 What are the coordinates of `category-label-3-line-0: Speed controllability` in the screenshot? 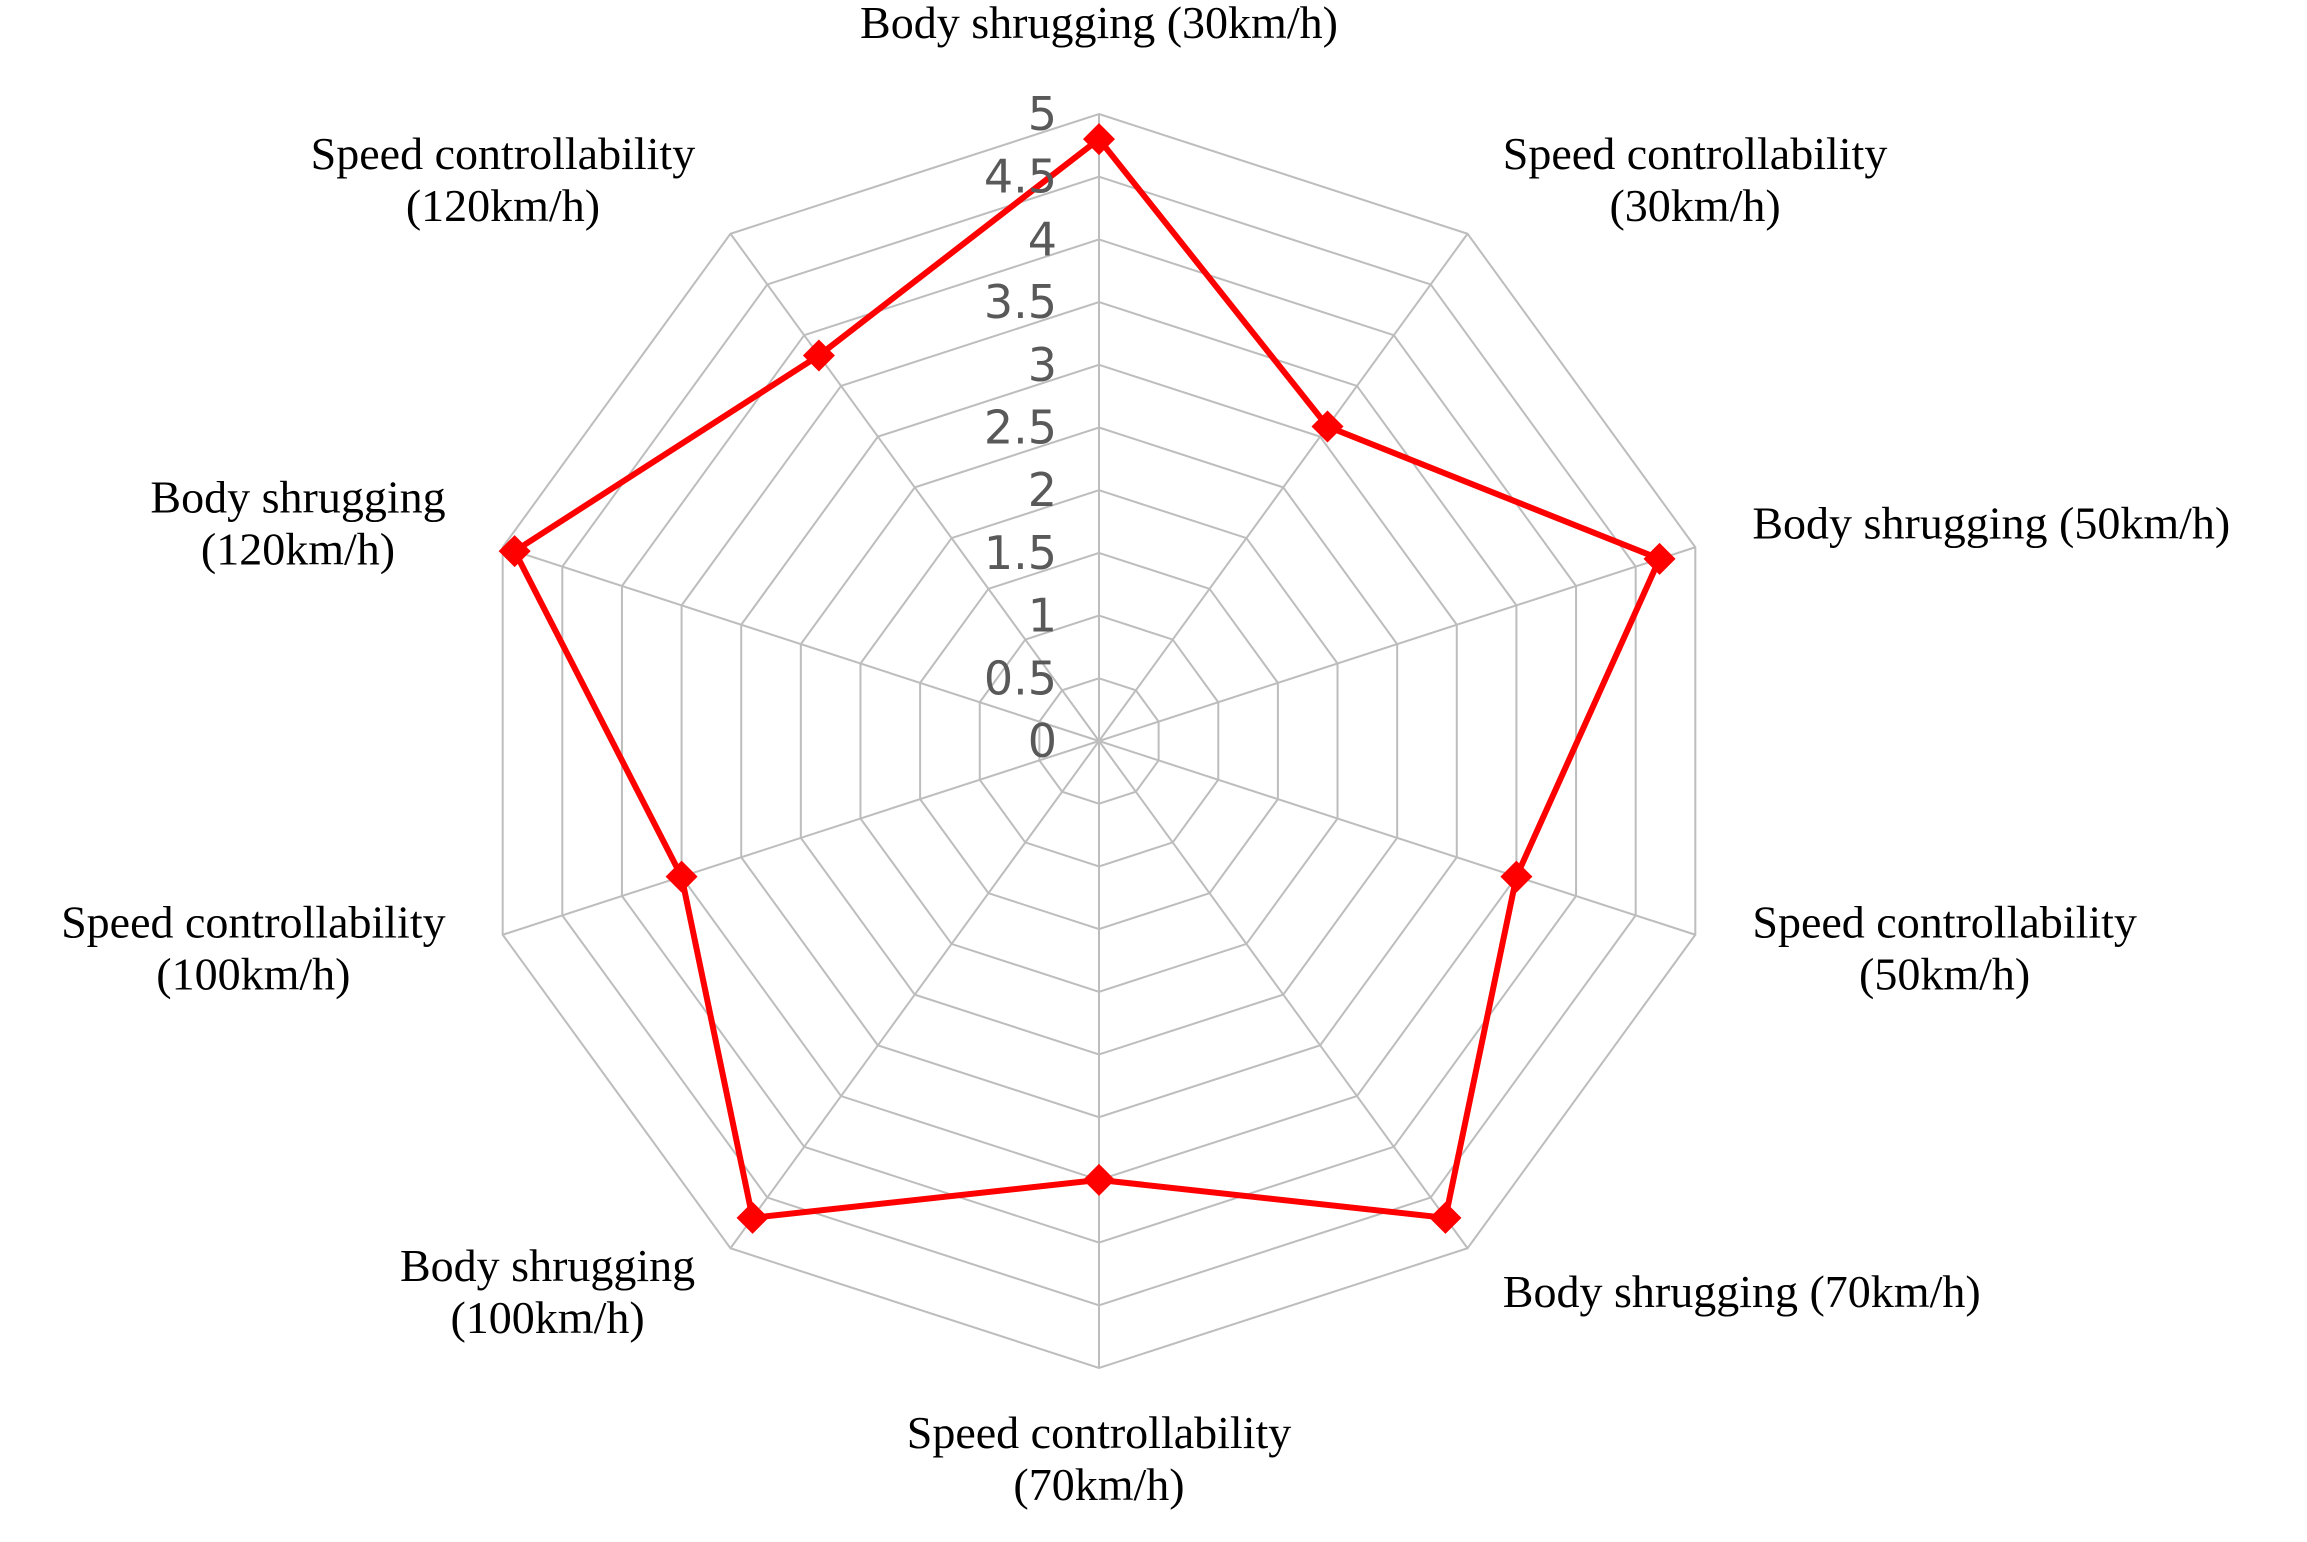 It's located at (1944, 921).